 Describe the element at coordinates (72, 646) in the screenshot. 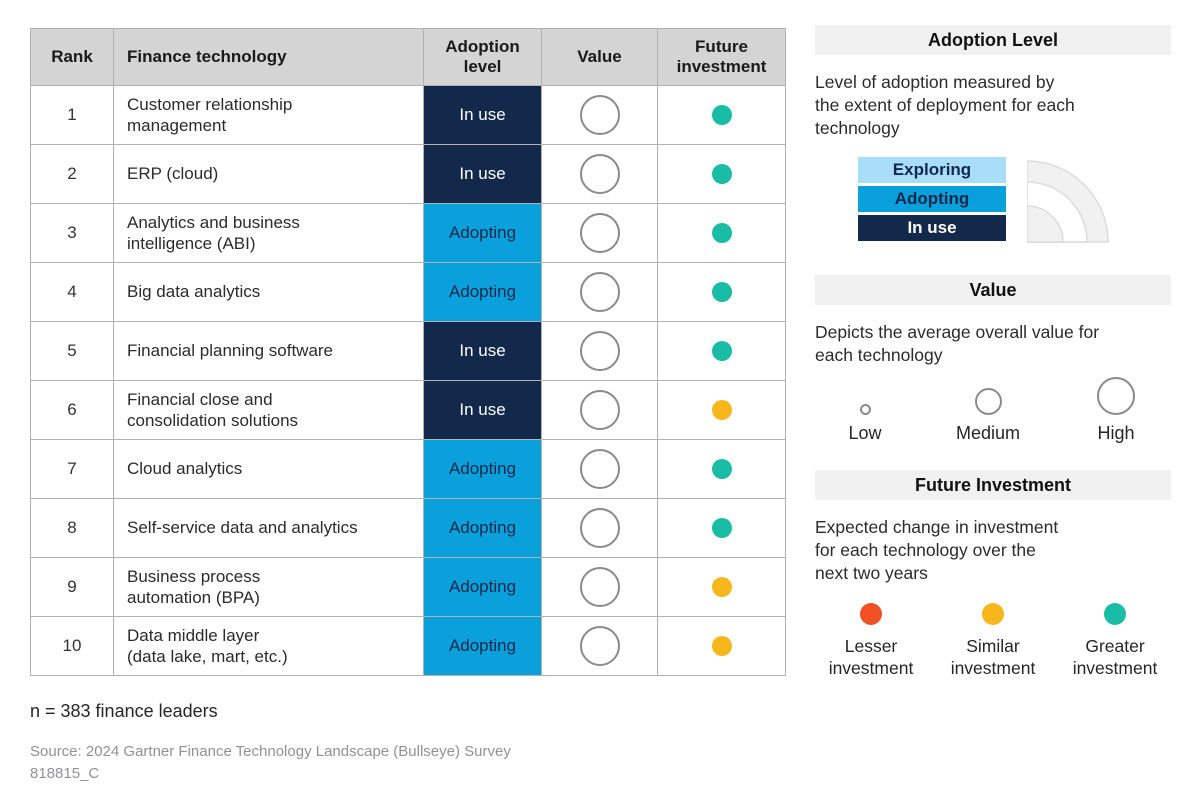

I see `rank-cell: 10` at that location.